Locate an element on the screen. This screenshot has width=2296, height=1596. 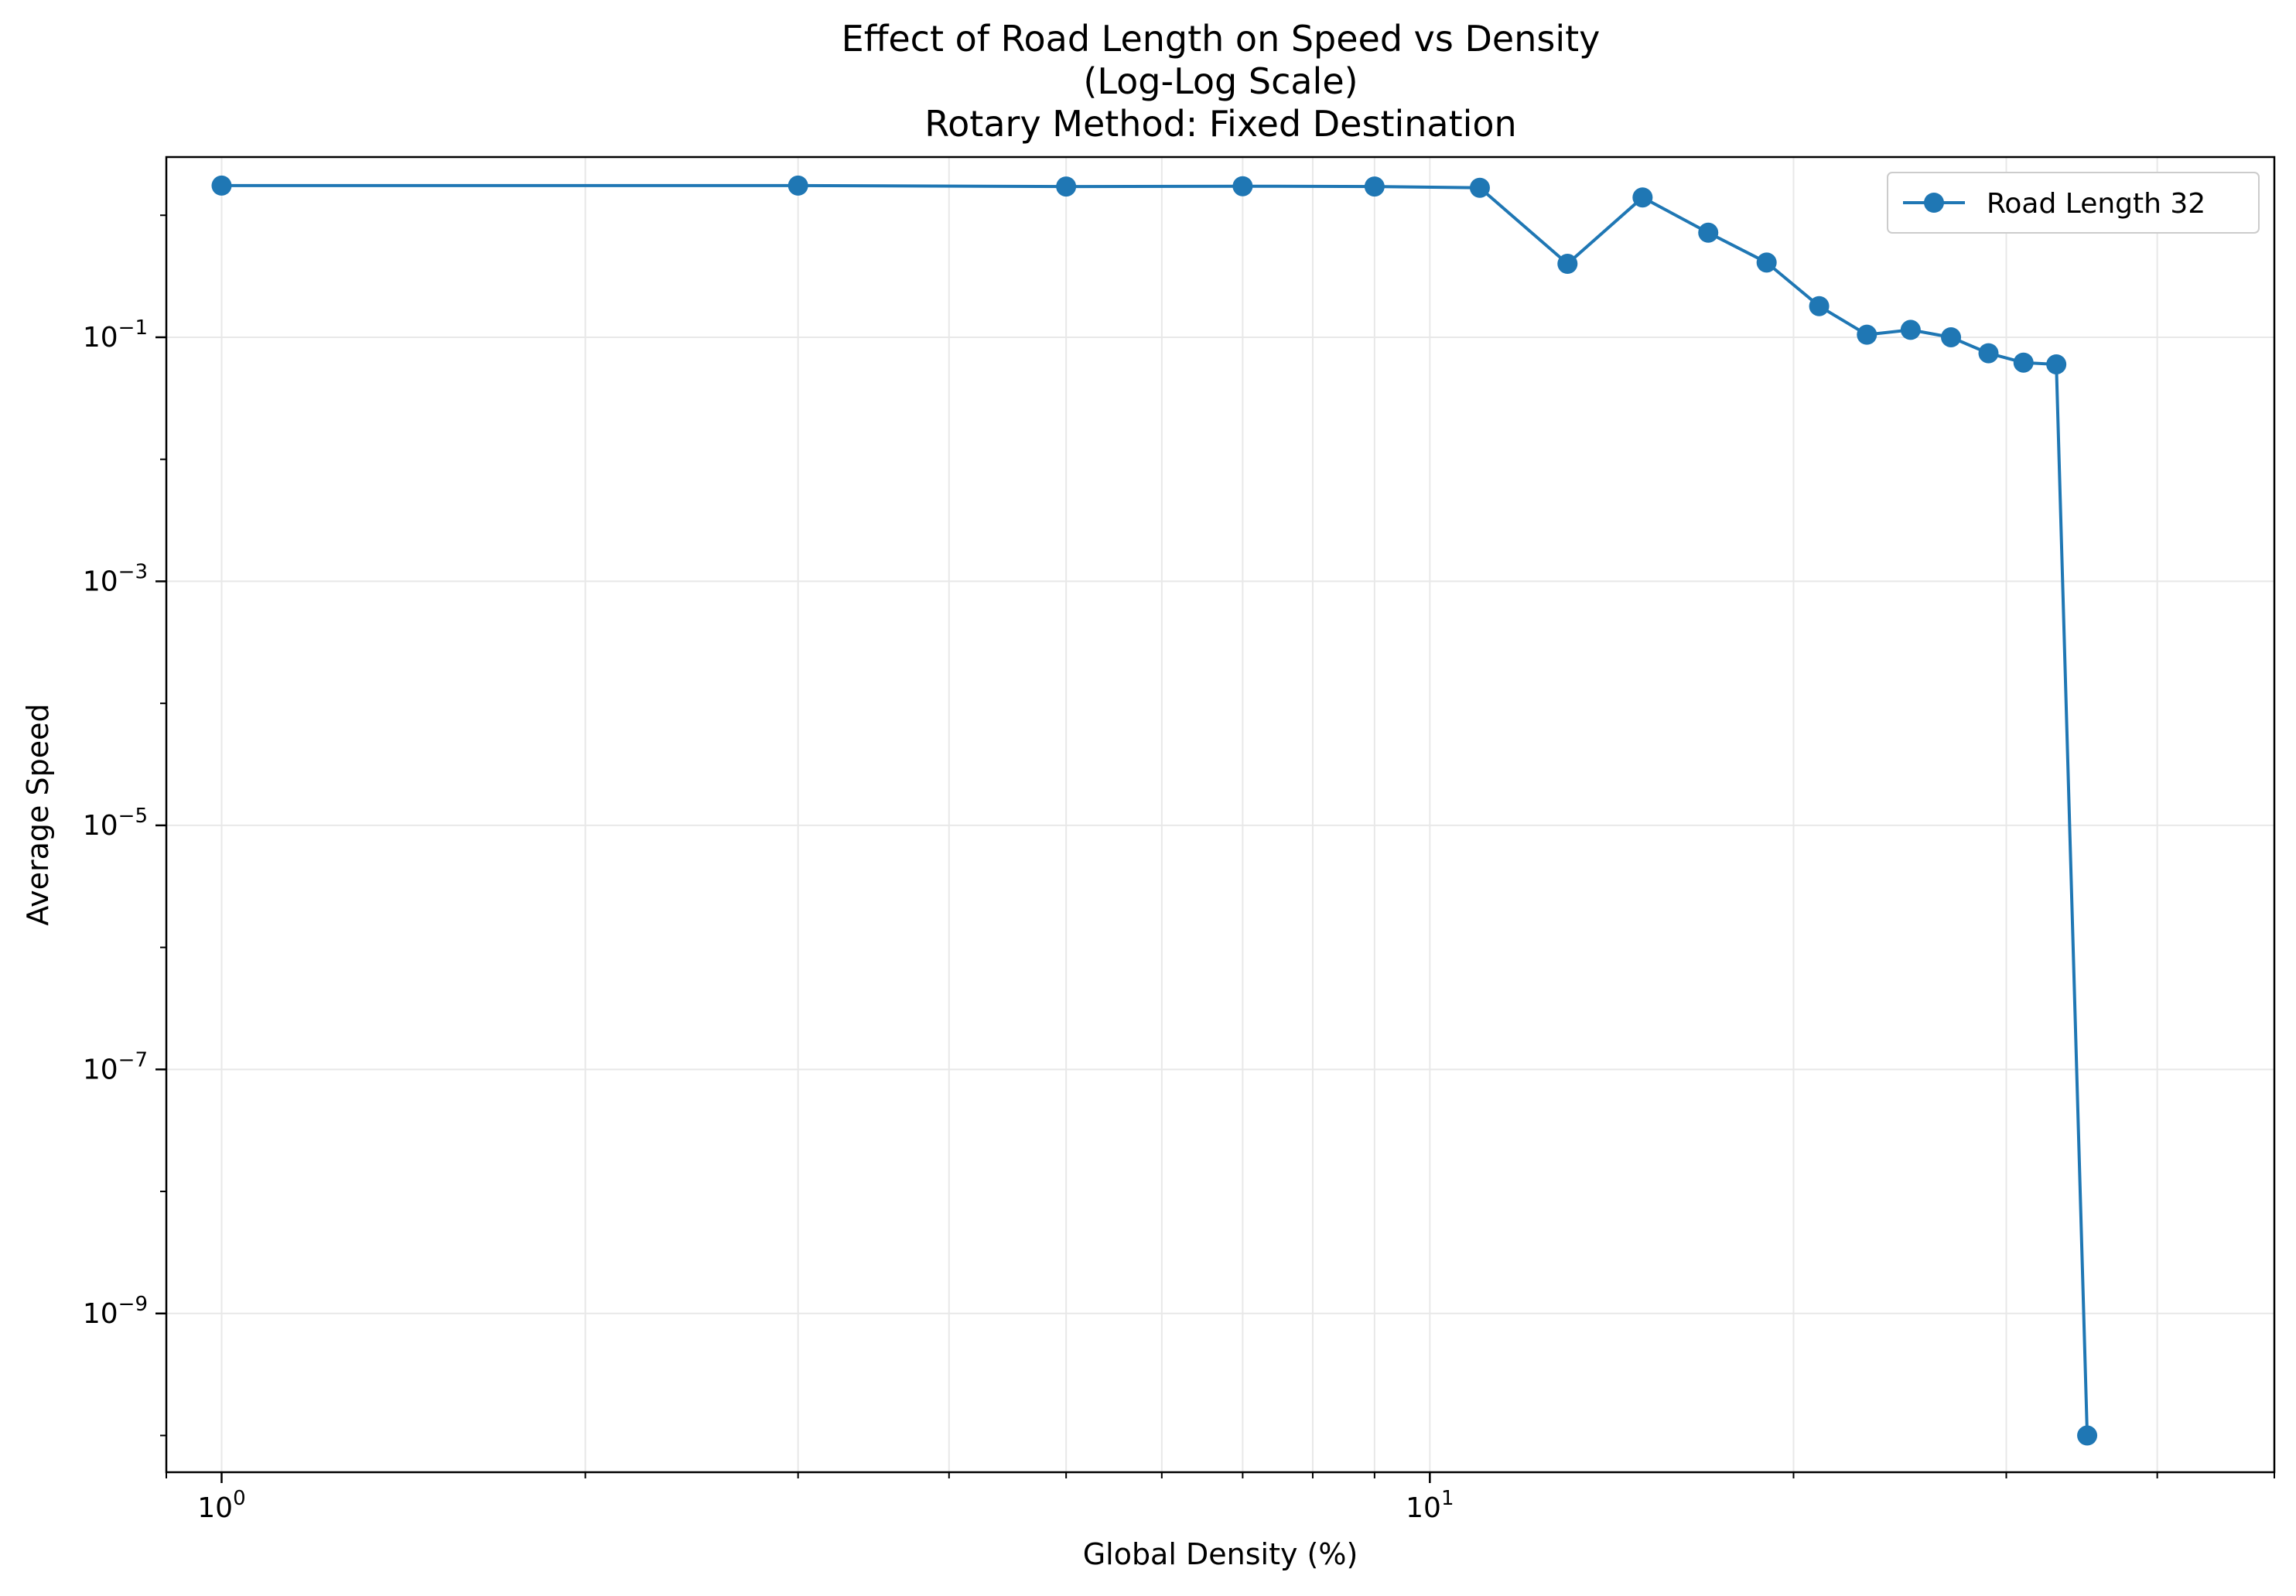
x-axis-label: Global Density (%) is located at coordinates (1220, 1554).